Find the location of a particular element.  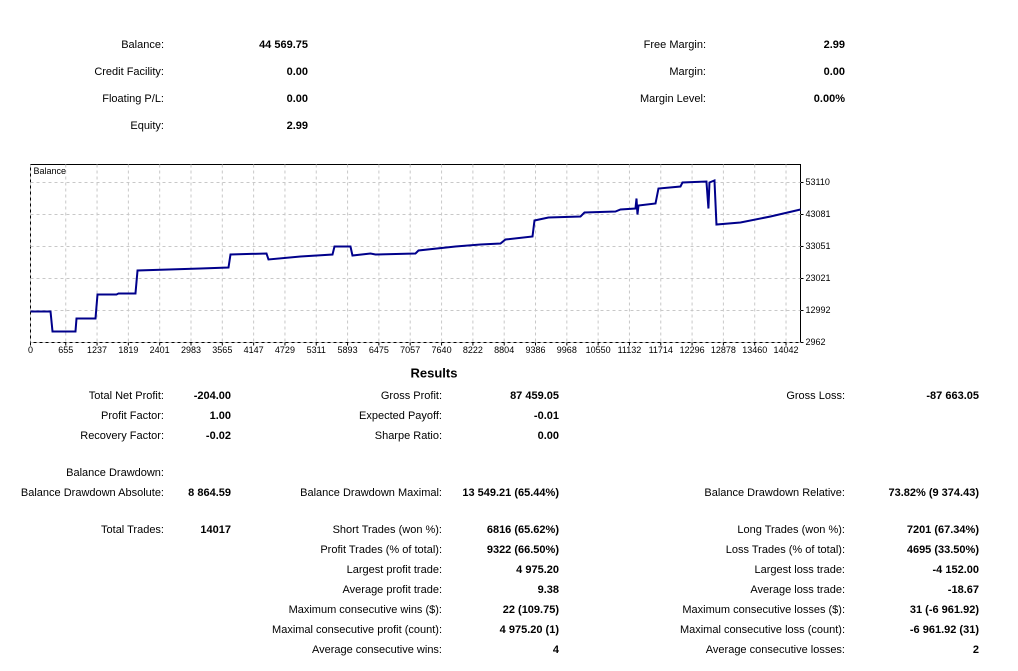

result-label: Profit Trades (% of total): is located at coordinates (381, 550).